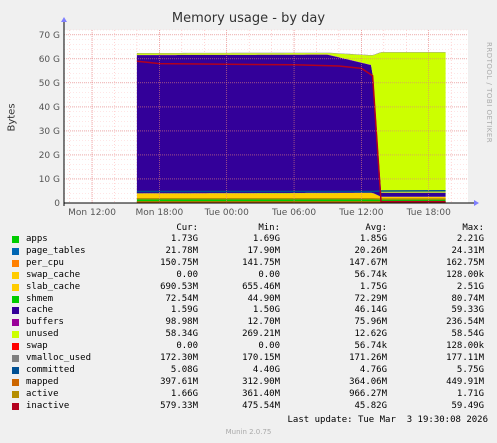 Image resolution: width=497 pixels, height=443 pixels. What do you see at coordinates (45, 322) in the screenshot?
I see `legend-name: buffers` at bounding box center [45, 322].